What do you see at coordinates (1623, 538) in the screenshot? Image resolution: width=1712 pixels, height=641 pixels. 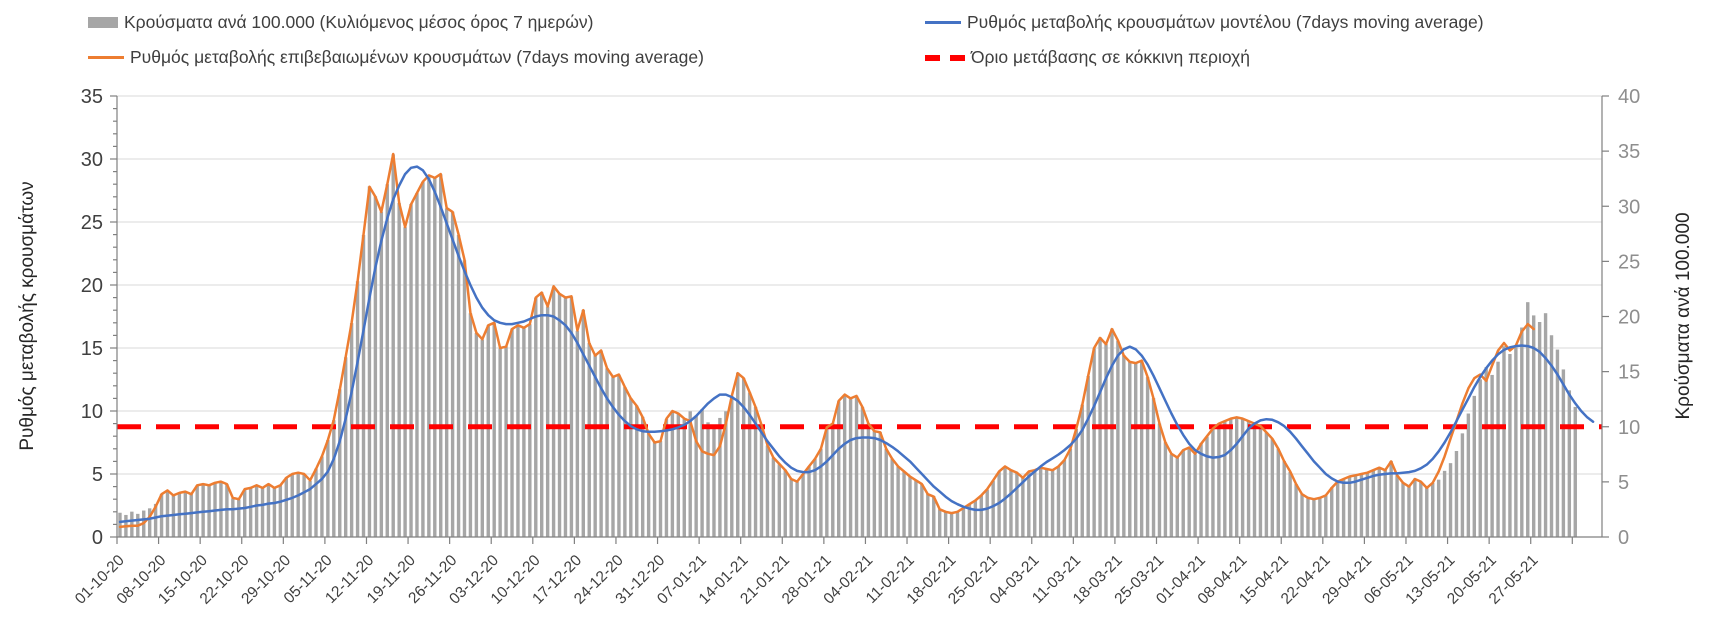 I see `right-tick-label: 0` at bounding box center [1623, 538].